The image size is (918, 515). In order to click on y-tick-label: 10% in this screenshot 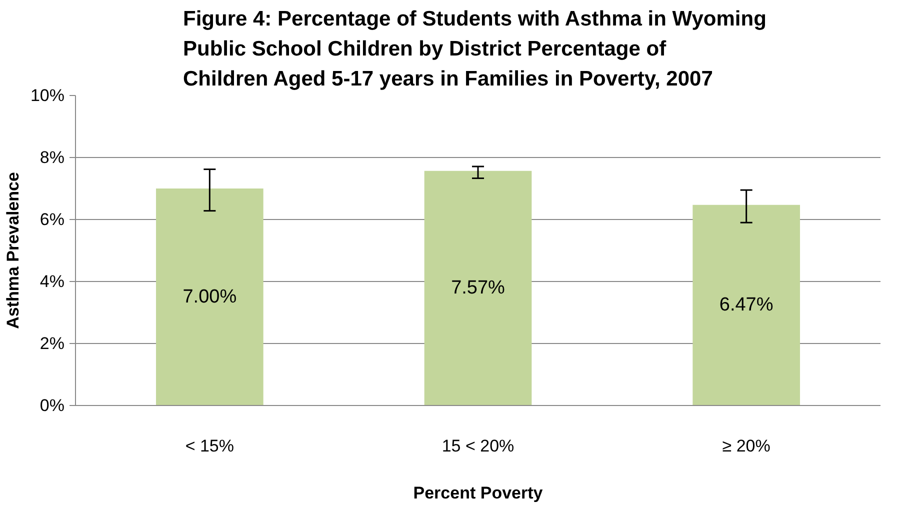, I will do `click(47, 95)`.